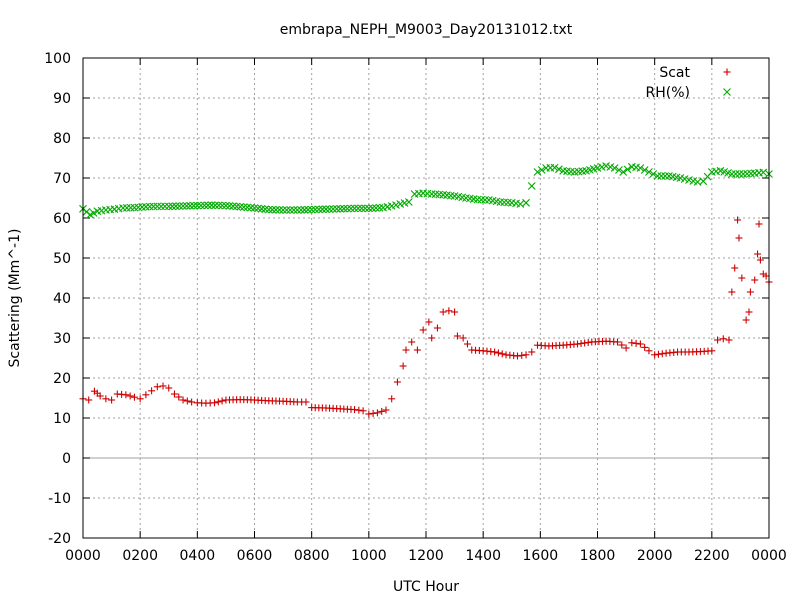 Image resolution: width=800 pixels, height=600 pixels. What do you see at coordinates (15, 298) in the screenshot?
I see `y-axis-label: Scattering (Mm^-1)` at bounding box center [15, 298].